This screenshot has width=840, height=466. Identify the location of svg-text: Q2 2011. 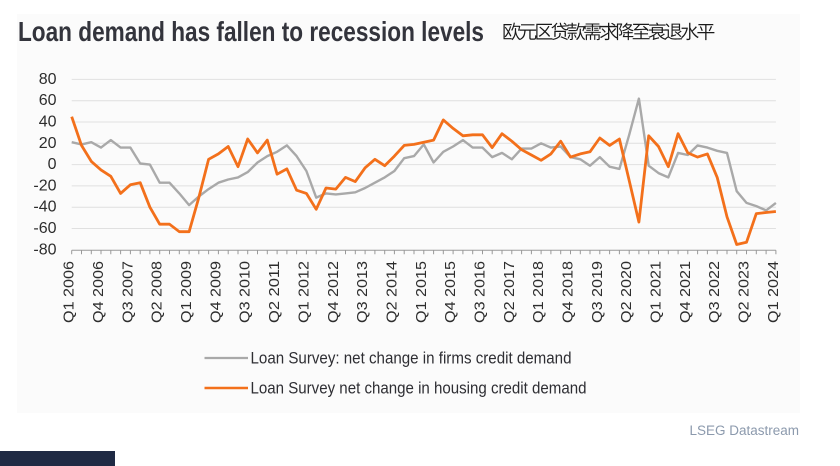
(274, 292).